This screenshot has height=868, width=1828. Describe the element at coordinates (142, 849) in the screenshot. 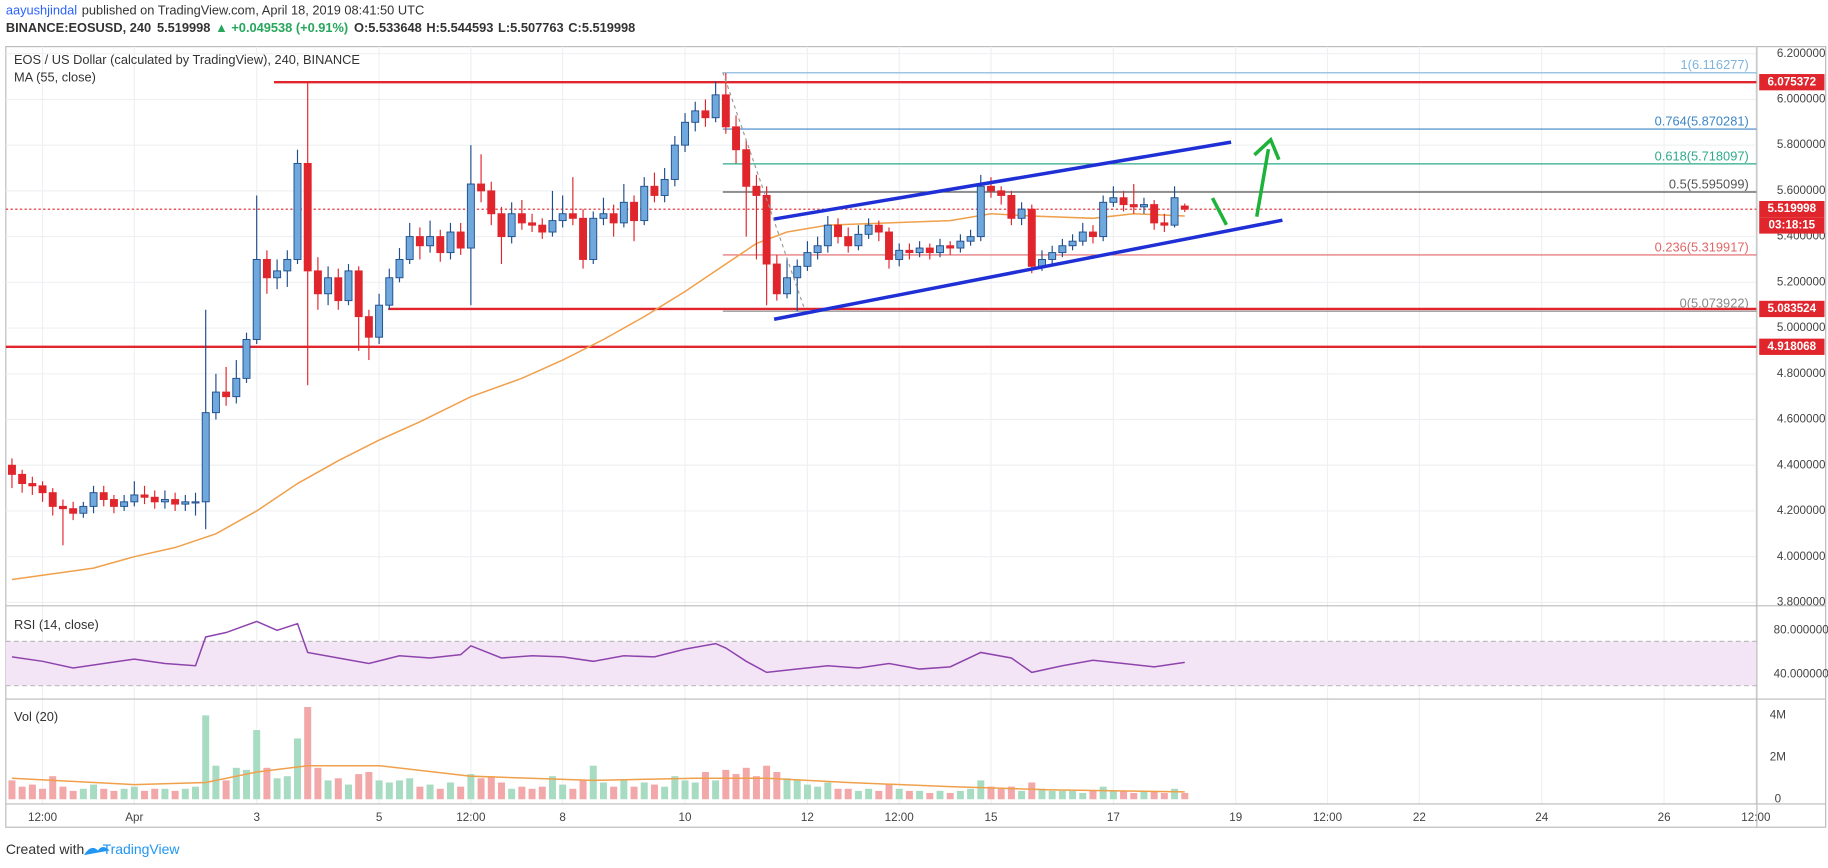

I see `footer-brand: TradingView` at that location.